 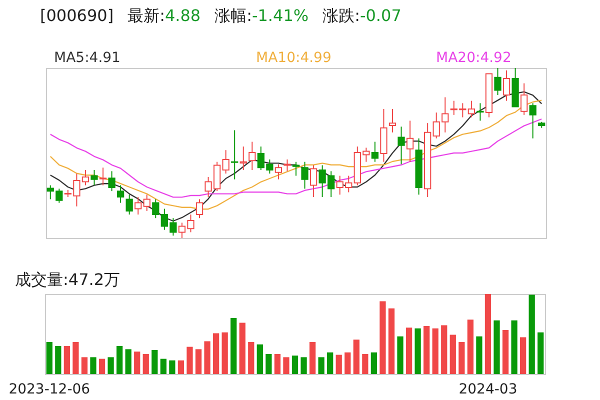 I want to click on chart-title: [000690], so click(x=77, y=15).